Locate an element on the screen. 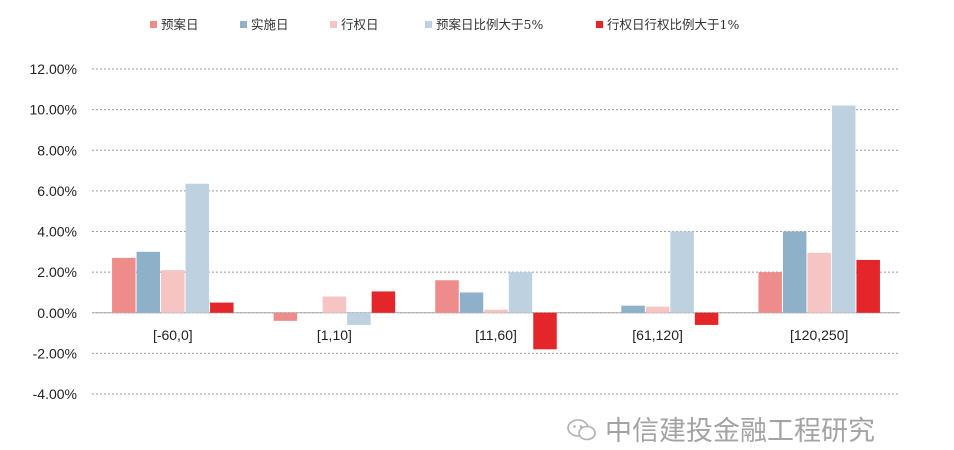 The image size is (954, 450). y-tick-label: 6.00% is located at coordinates (57, 191).